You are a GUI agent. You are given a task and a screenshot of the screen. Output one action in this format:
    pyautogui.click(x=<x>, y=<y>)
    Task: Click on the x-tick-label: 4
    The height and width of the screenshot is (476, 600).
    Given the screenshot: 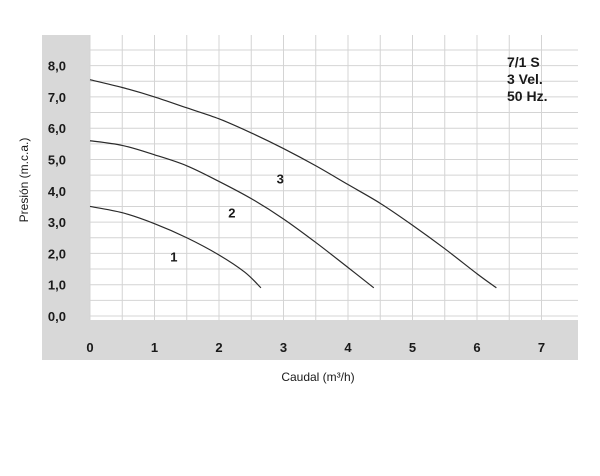 What is the action you would take?
    pyautogui.click(x=348, y=347)
    